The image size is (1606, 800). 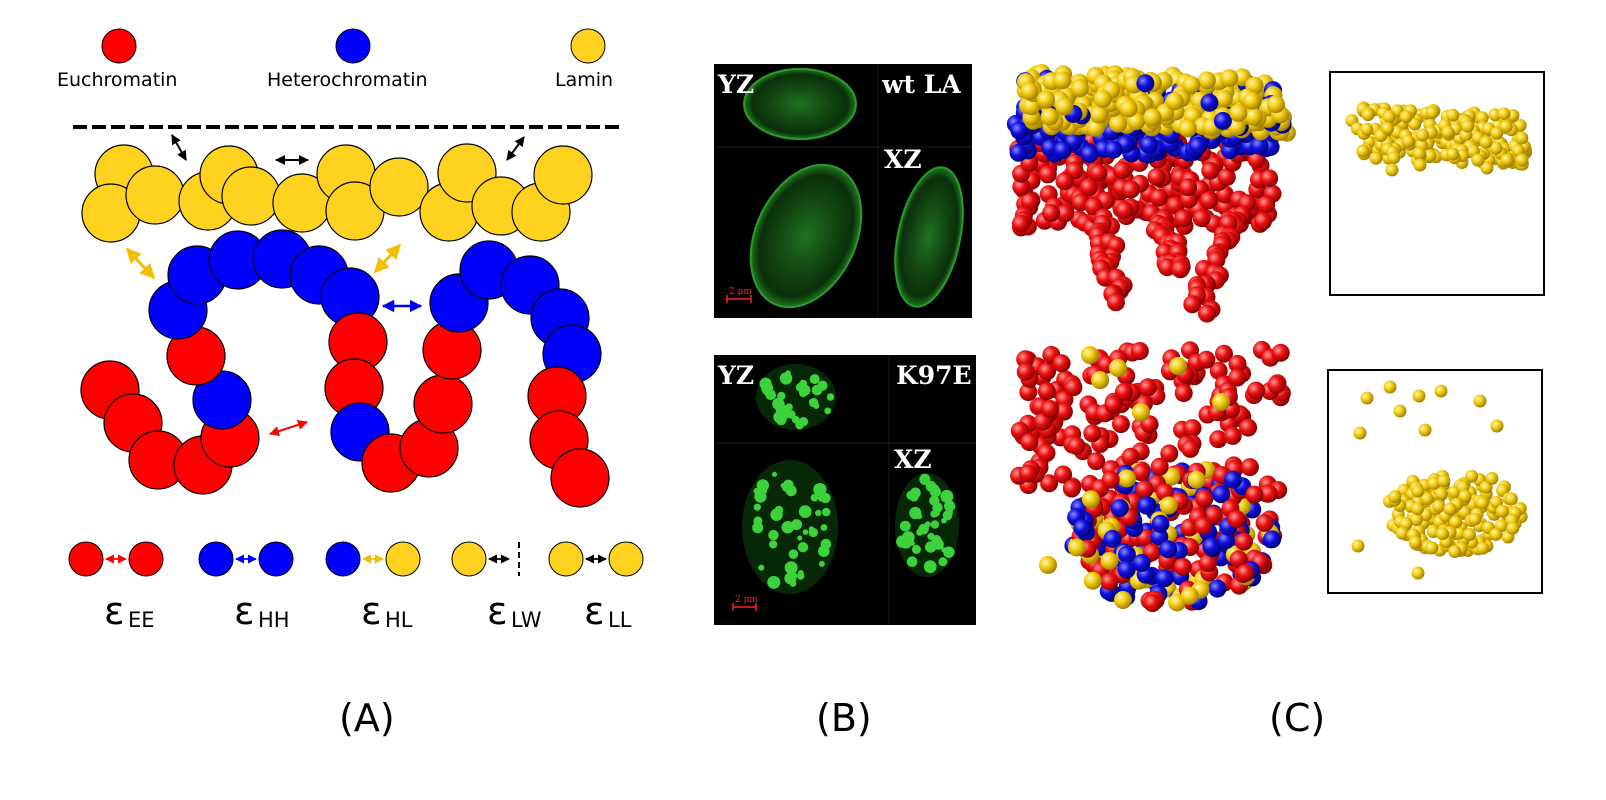 I want to click on k97e-view-yz: YZ, so click(x=735, y=375).